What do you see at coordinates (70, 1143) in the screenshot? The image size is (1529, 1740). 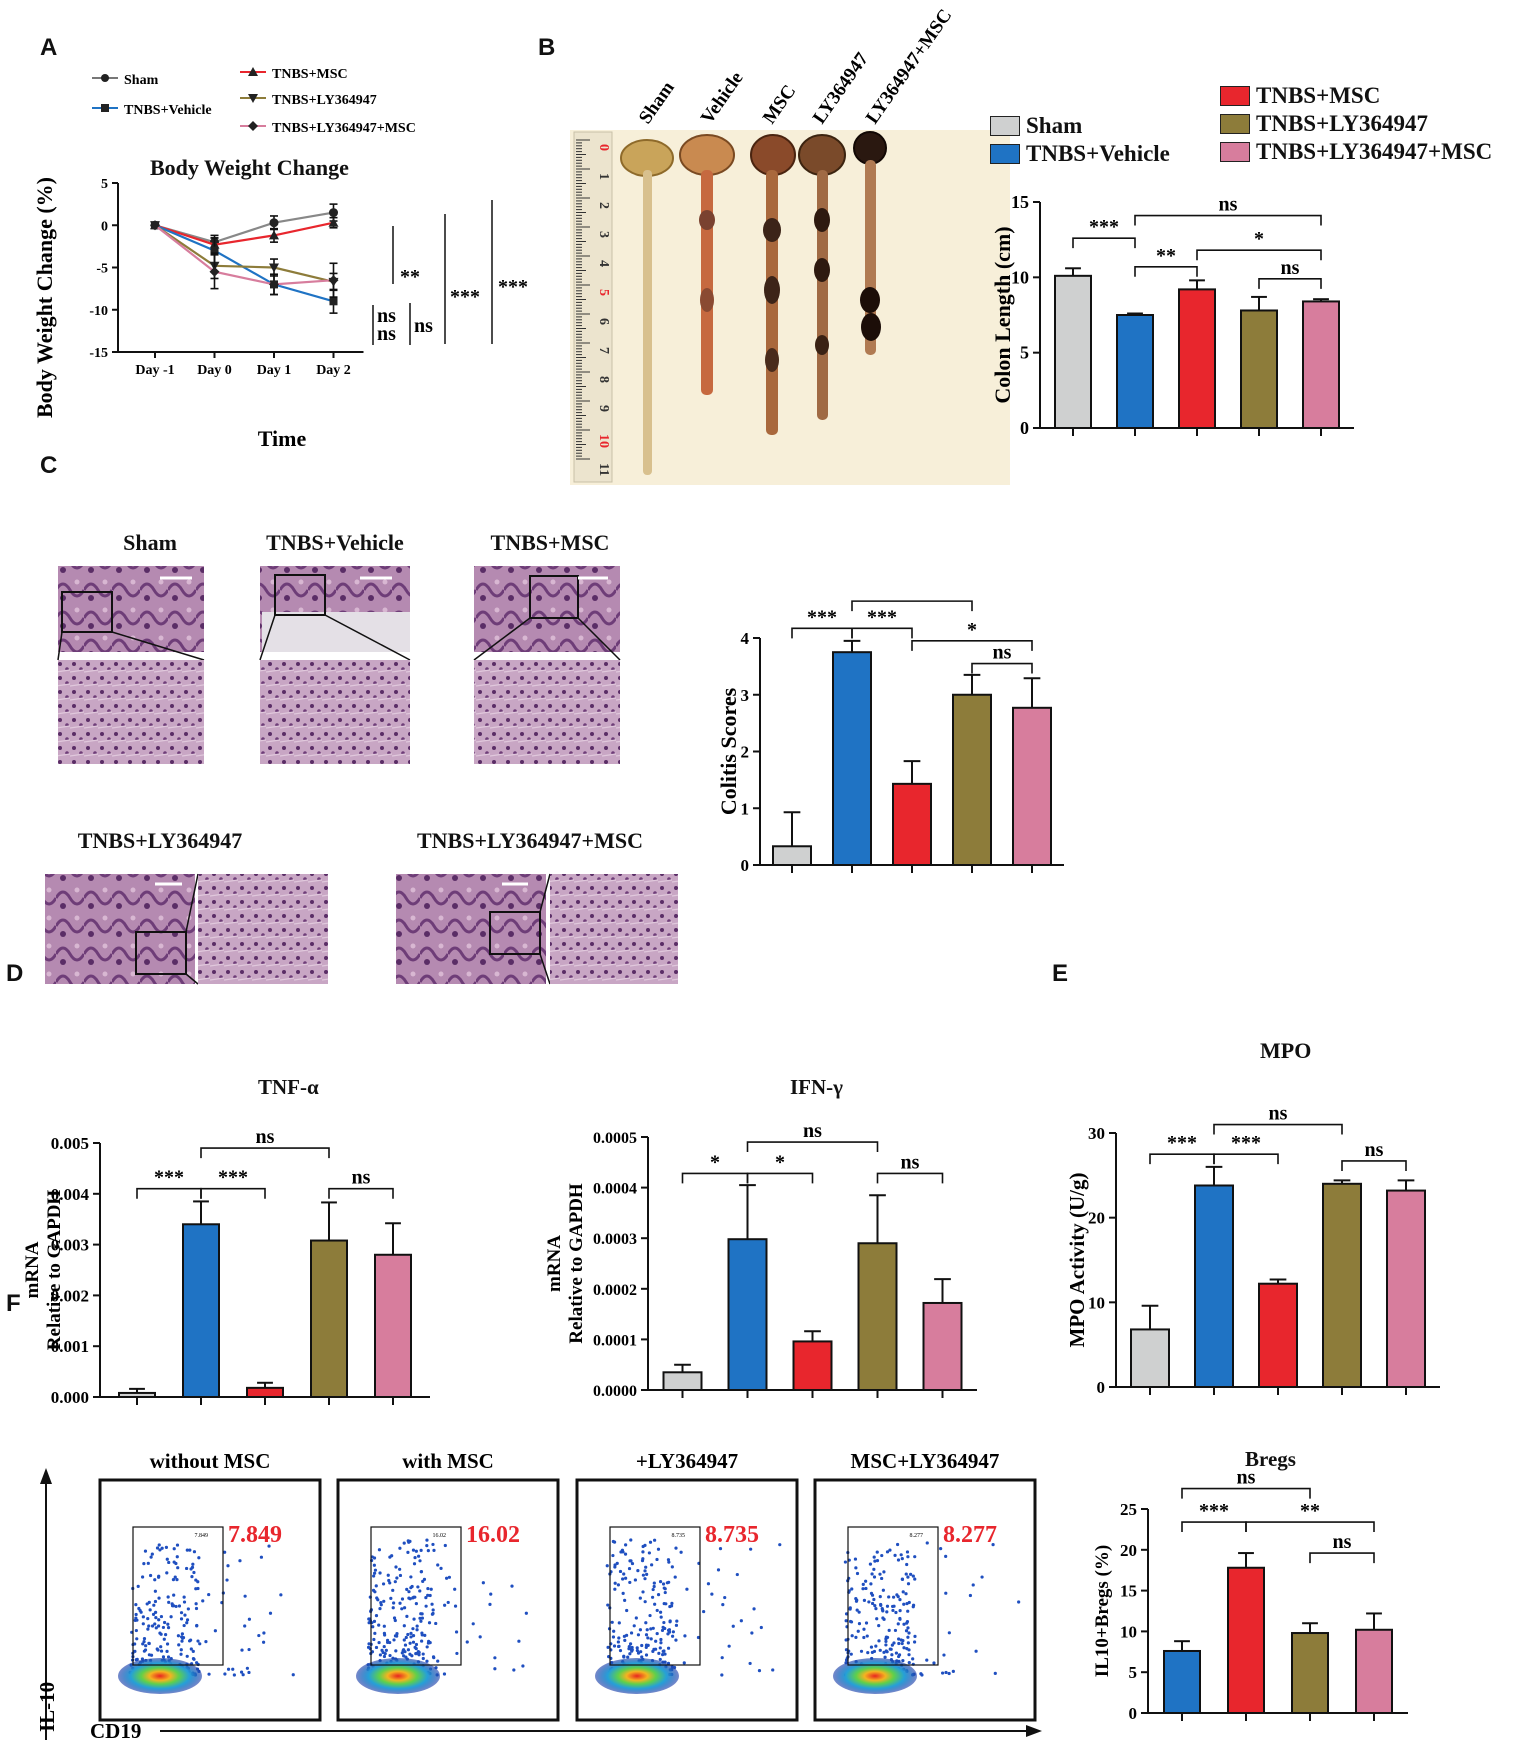 I see `y-tick-label: 0.005` at bounding box center [70, 1143].